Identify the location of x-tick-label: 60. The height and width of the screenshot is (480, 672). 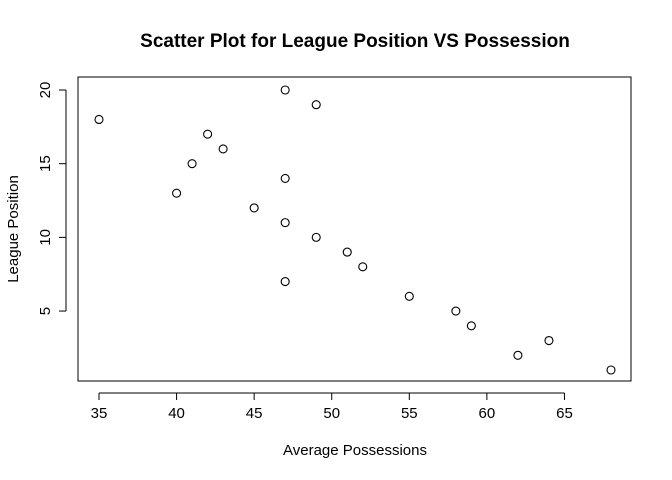
(487, 413).